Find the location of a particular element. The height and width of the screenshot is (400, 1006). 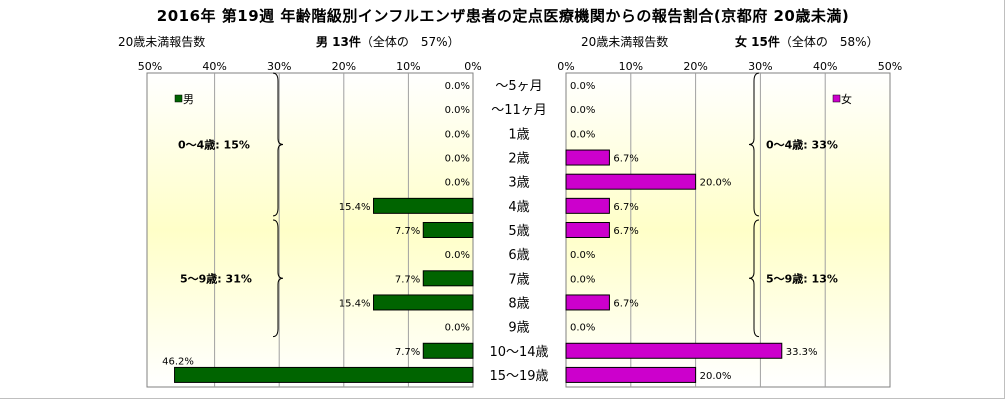

male-value-label: 46.2% is located at coordinates (178, 361).